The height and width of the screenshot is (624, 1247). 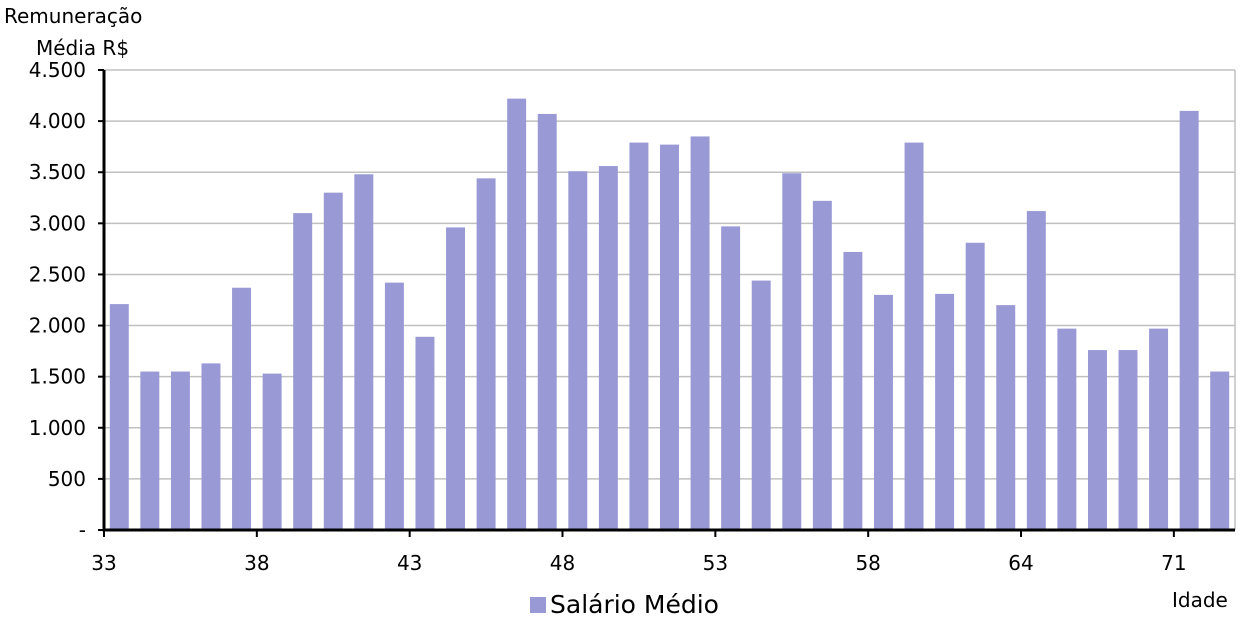 What do you see at coordinates (638, 563) in the screenshot?
I see `x-tick-labels: 33 38 43 48 53 58 64 71` at bounding box center [638, 563].